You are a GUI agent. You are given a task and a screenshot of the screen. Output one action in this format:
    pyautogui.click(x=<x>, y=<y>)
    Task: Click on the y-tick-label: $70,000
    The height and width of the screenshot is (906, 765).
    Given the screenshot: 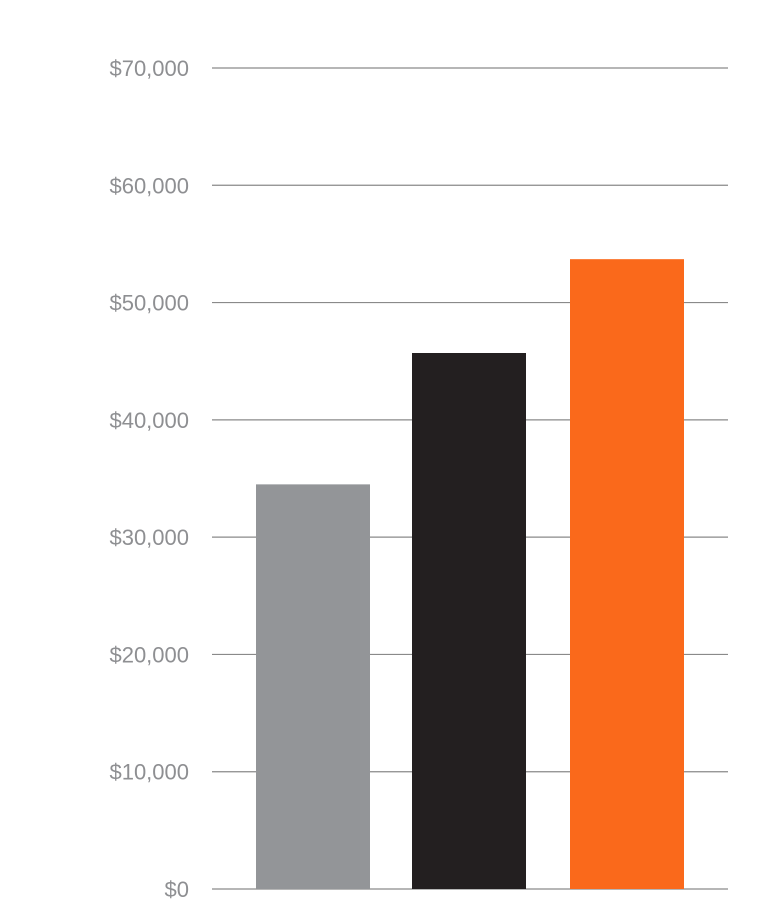 What is the action you would take?
    pyautogui.click(x=149, y=68)
    